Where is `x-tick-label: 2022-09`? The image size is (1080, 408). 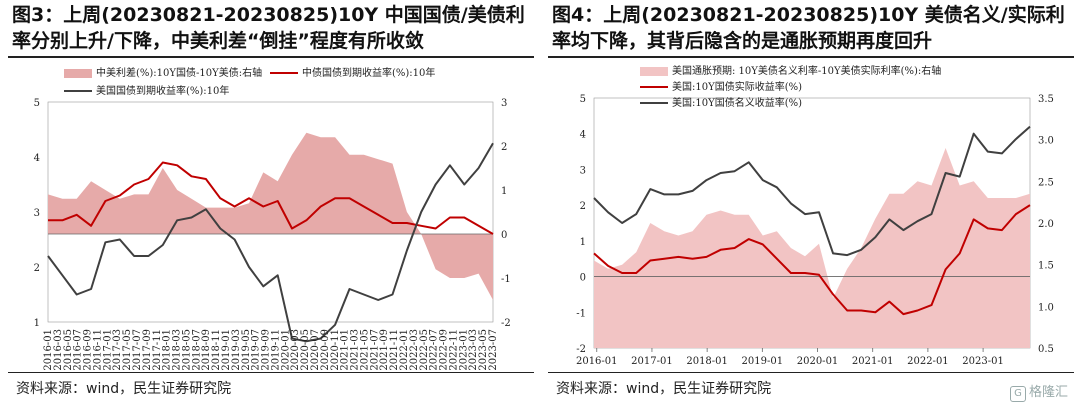 x-tick-label: 2022-09 is located at coordinates (444, 350).